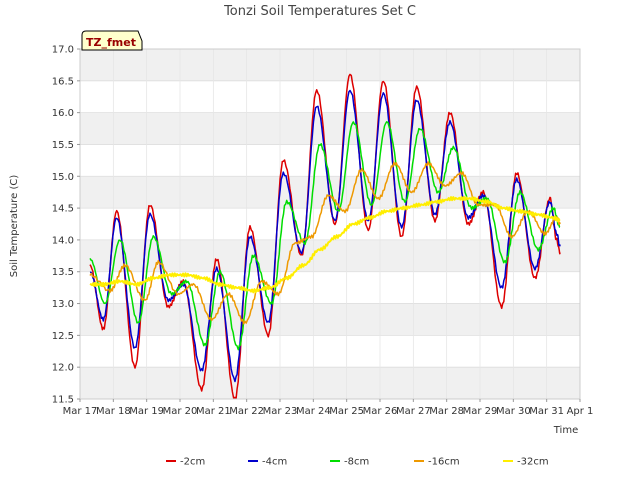  I want to click on x-axis-label: Time, so click(565, 430).